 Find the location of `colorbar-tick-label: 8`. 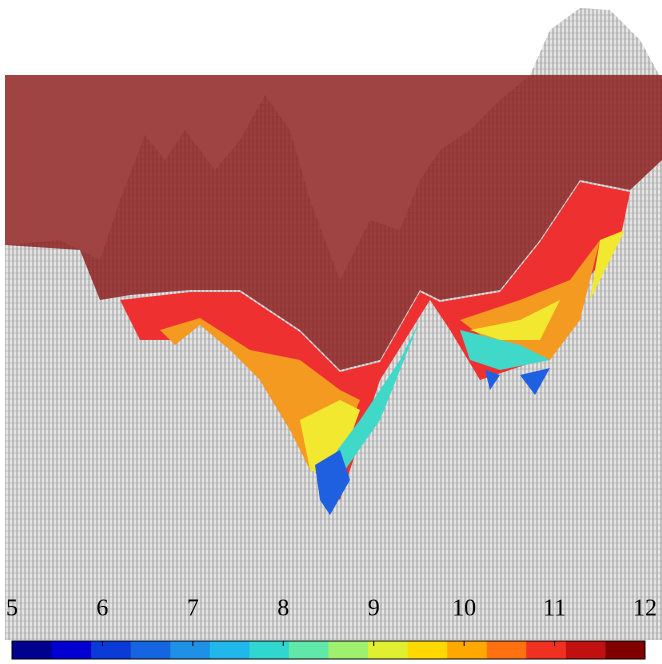

colorbar-tick-label: 8 is located at coordinates (283, 609).